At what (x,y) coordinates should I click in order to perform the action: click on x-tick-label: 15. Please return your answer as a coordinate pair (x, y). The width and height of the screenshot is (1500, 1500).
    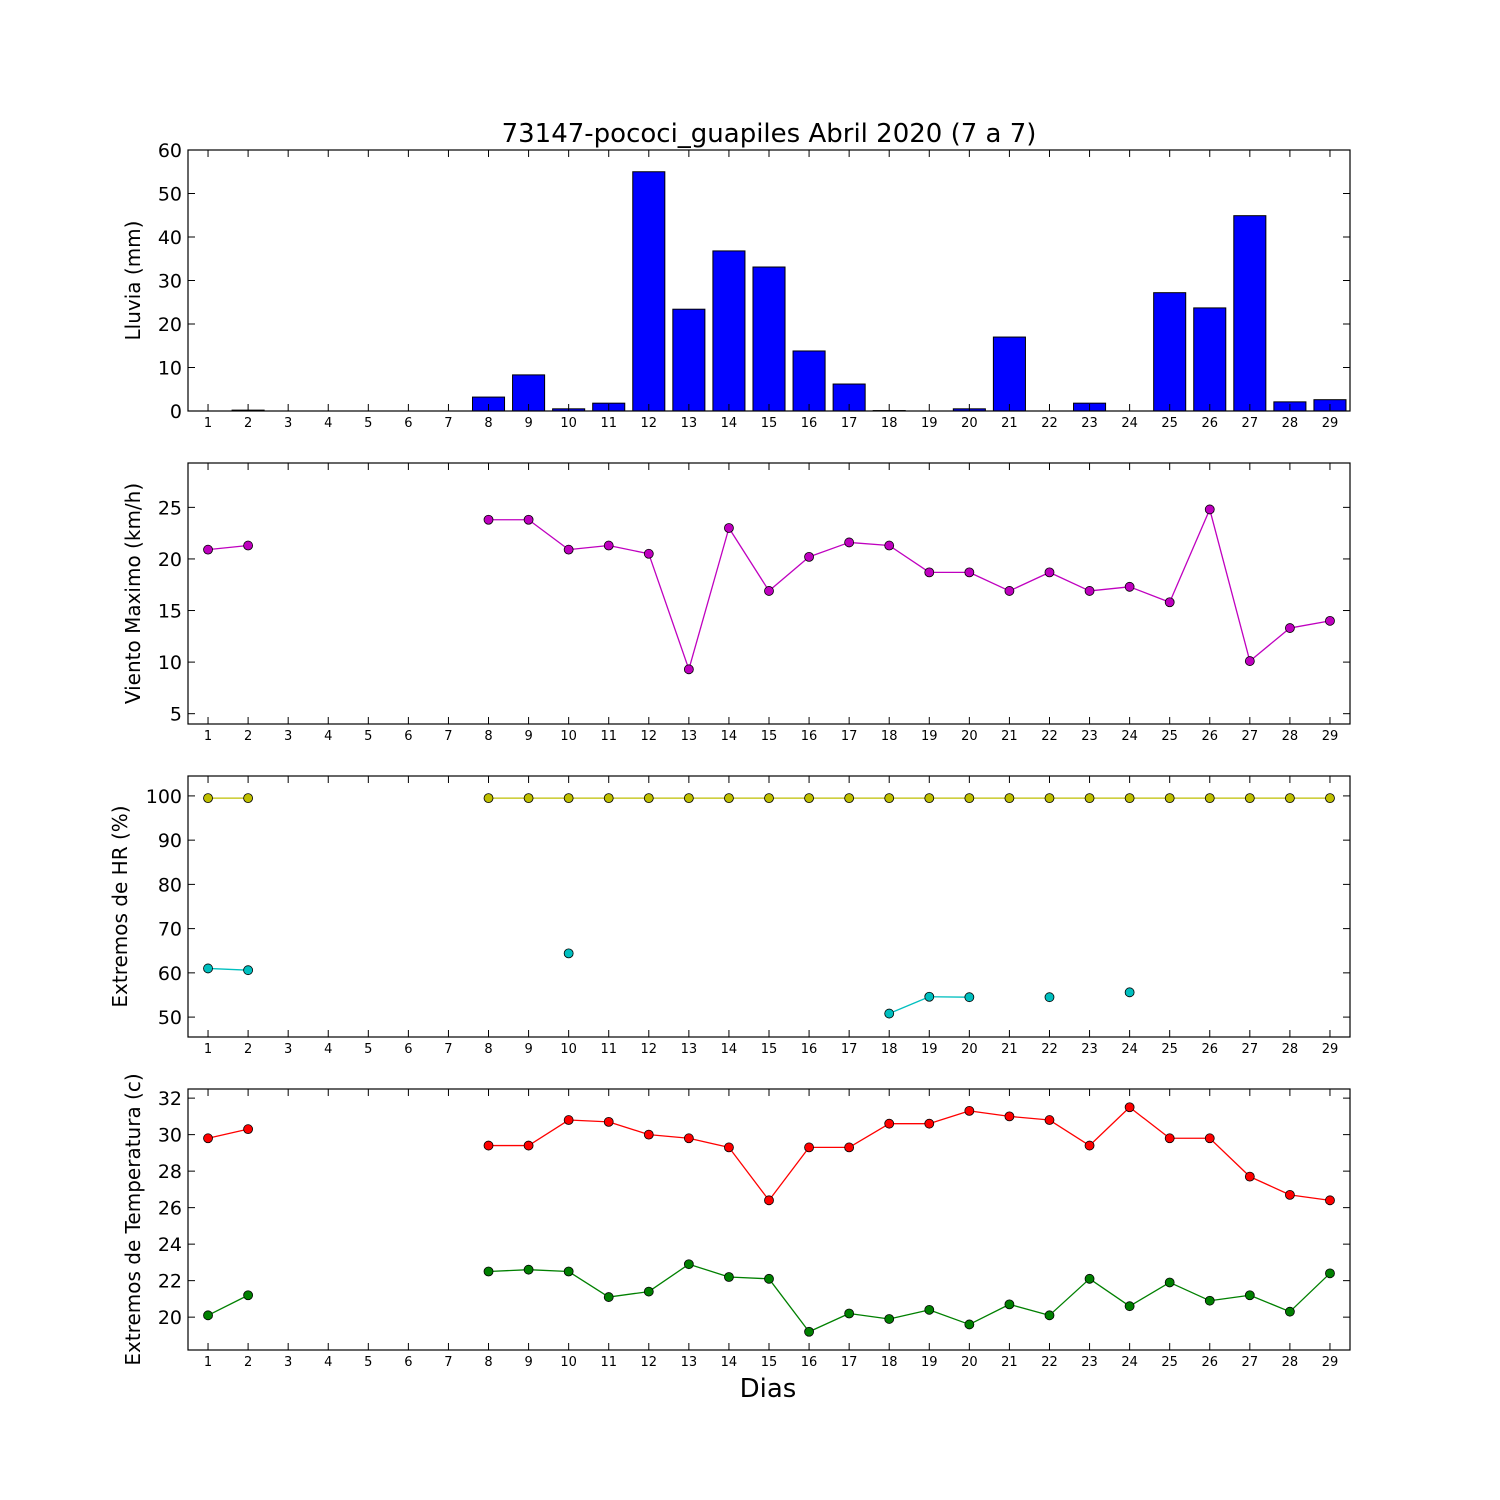
    Looking at the image, I should click on (769, 1049).